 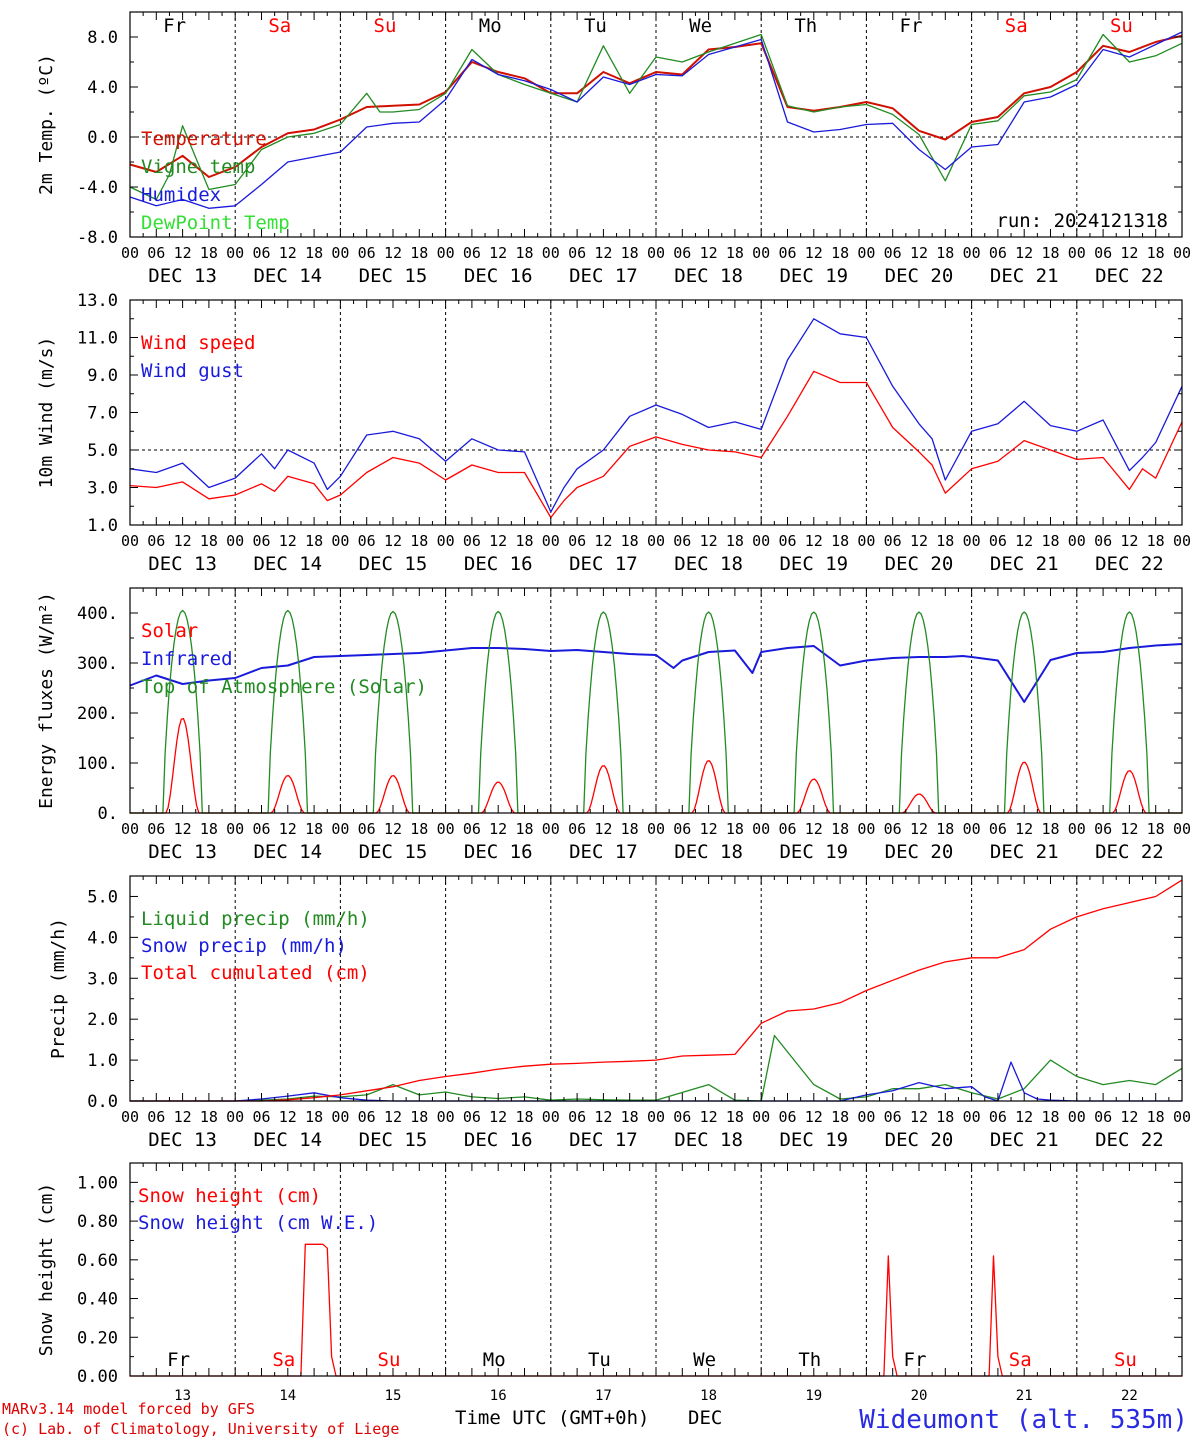 I want to click on series-line-temperature, so click(x=656, y=106).